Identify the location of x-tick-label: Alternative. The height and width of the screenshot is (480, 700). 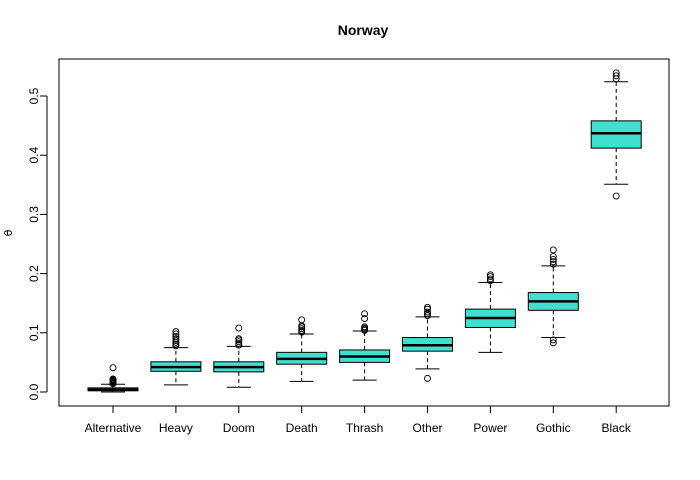
(113, 428).